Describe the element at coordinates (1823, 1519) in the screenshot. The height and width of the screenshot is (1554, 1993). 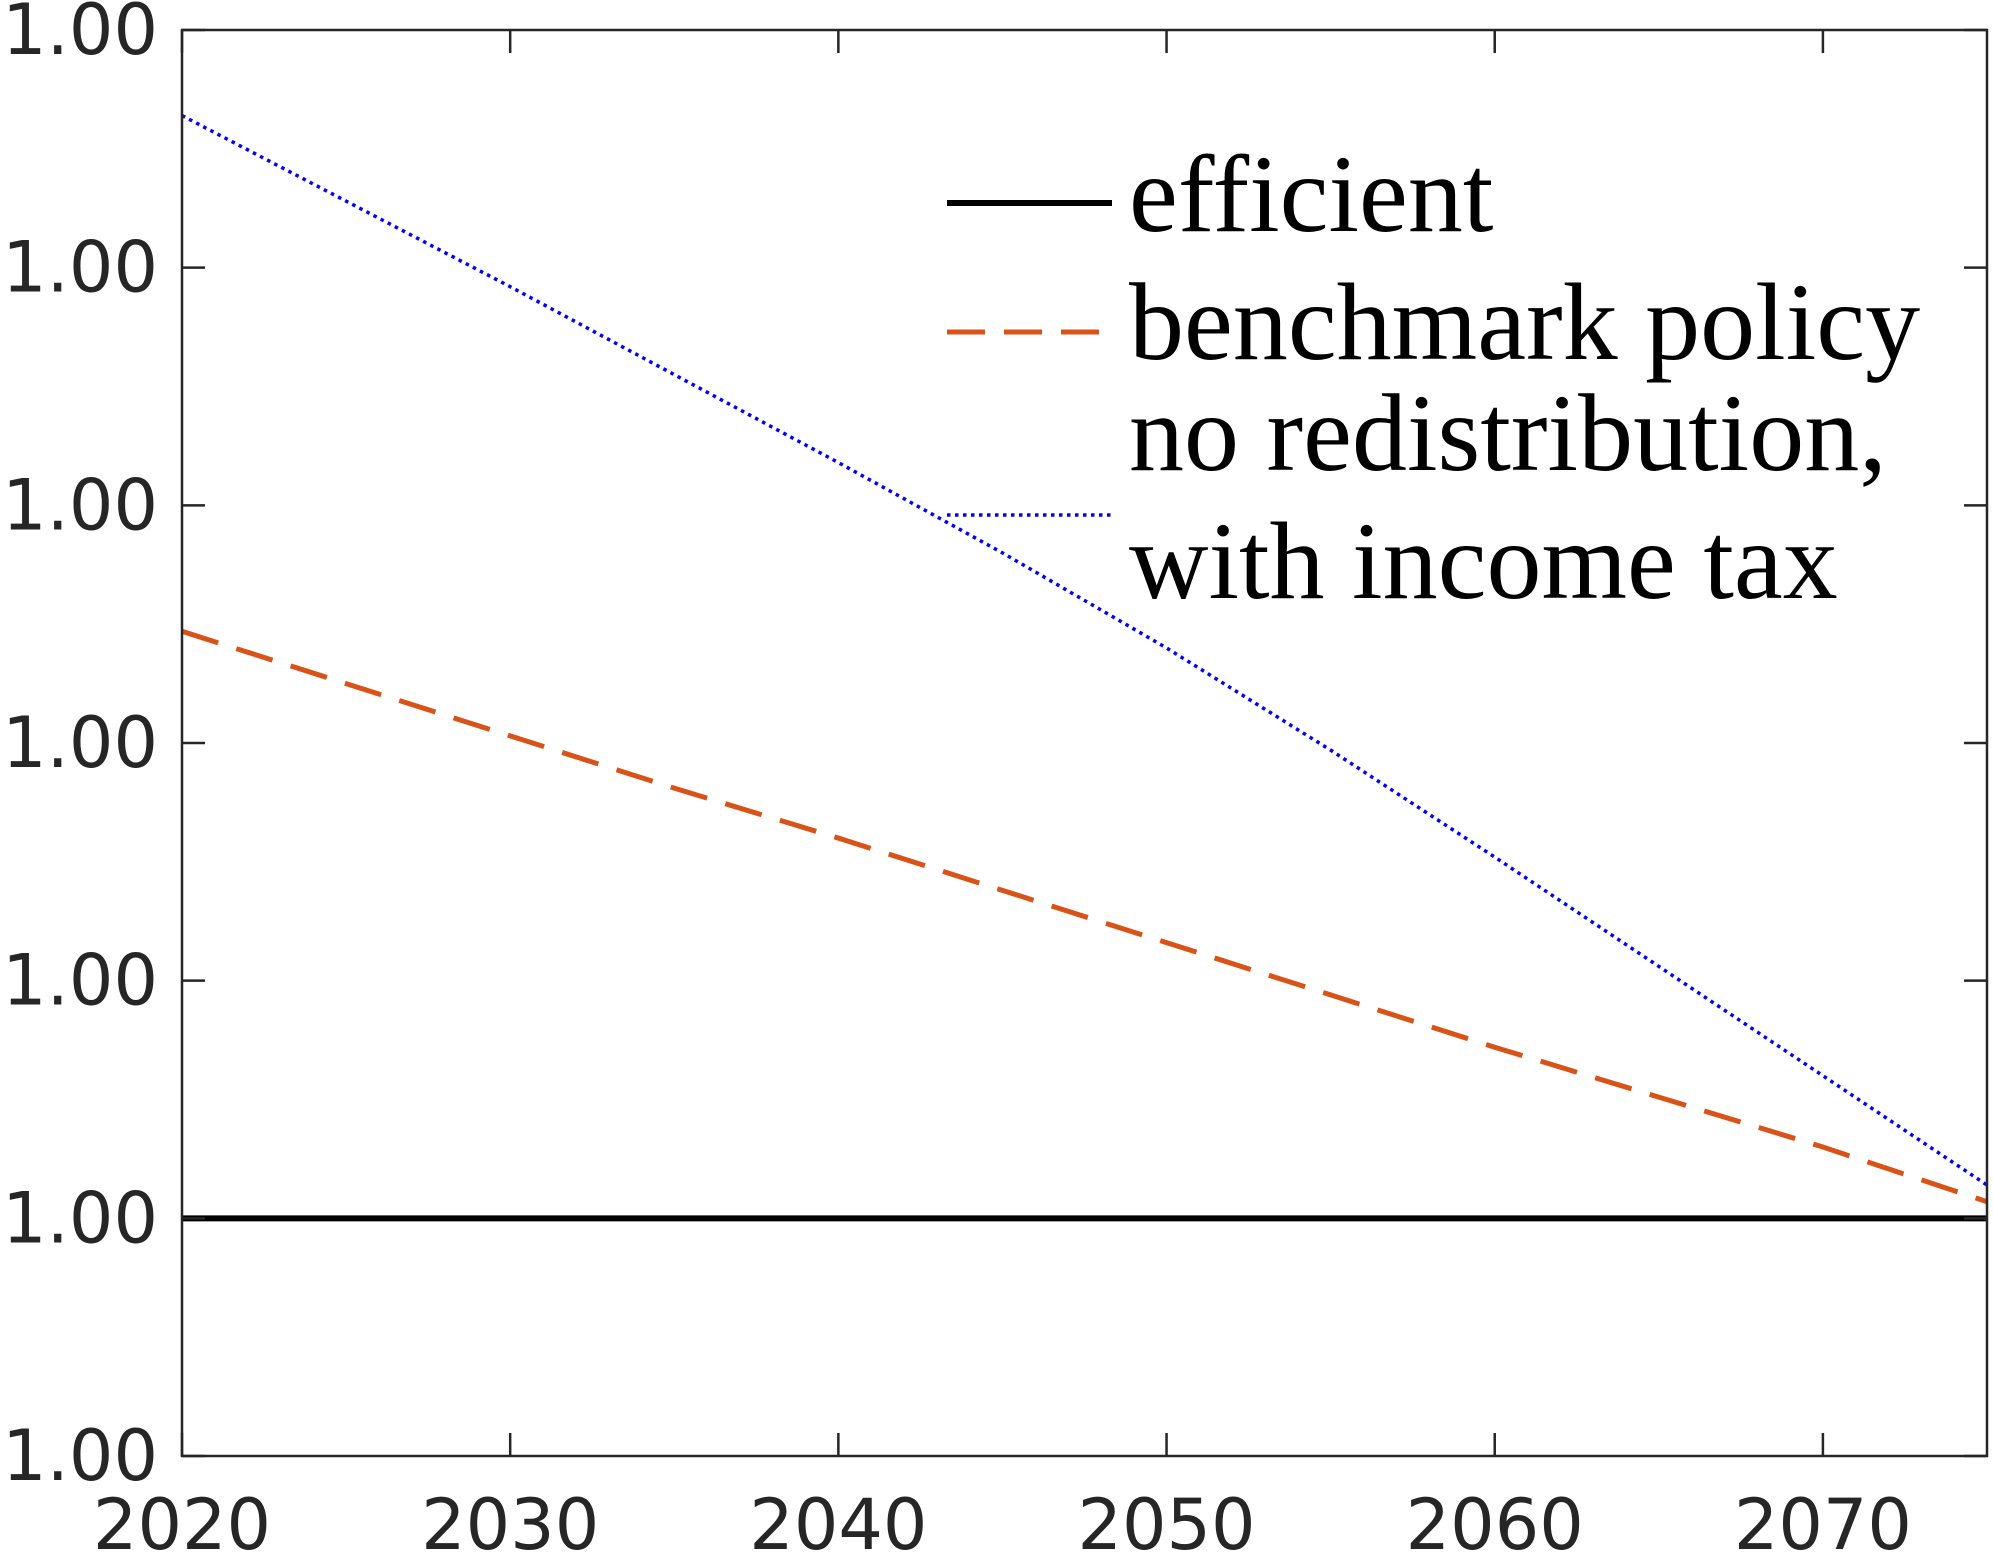
I see `x-tick-label: 2070` at that location.